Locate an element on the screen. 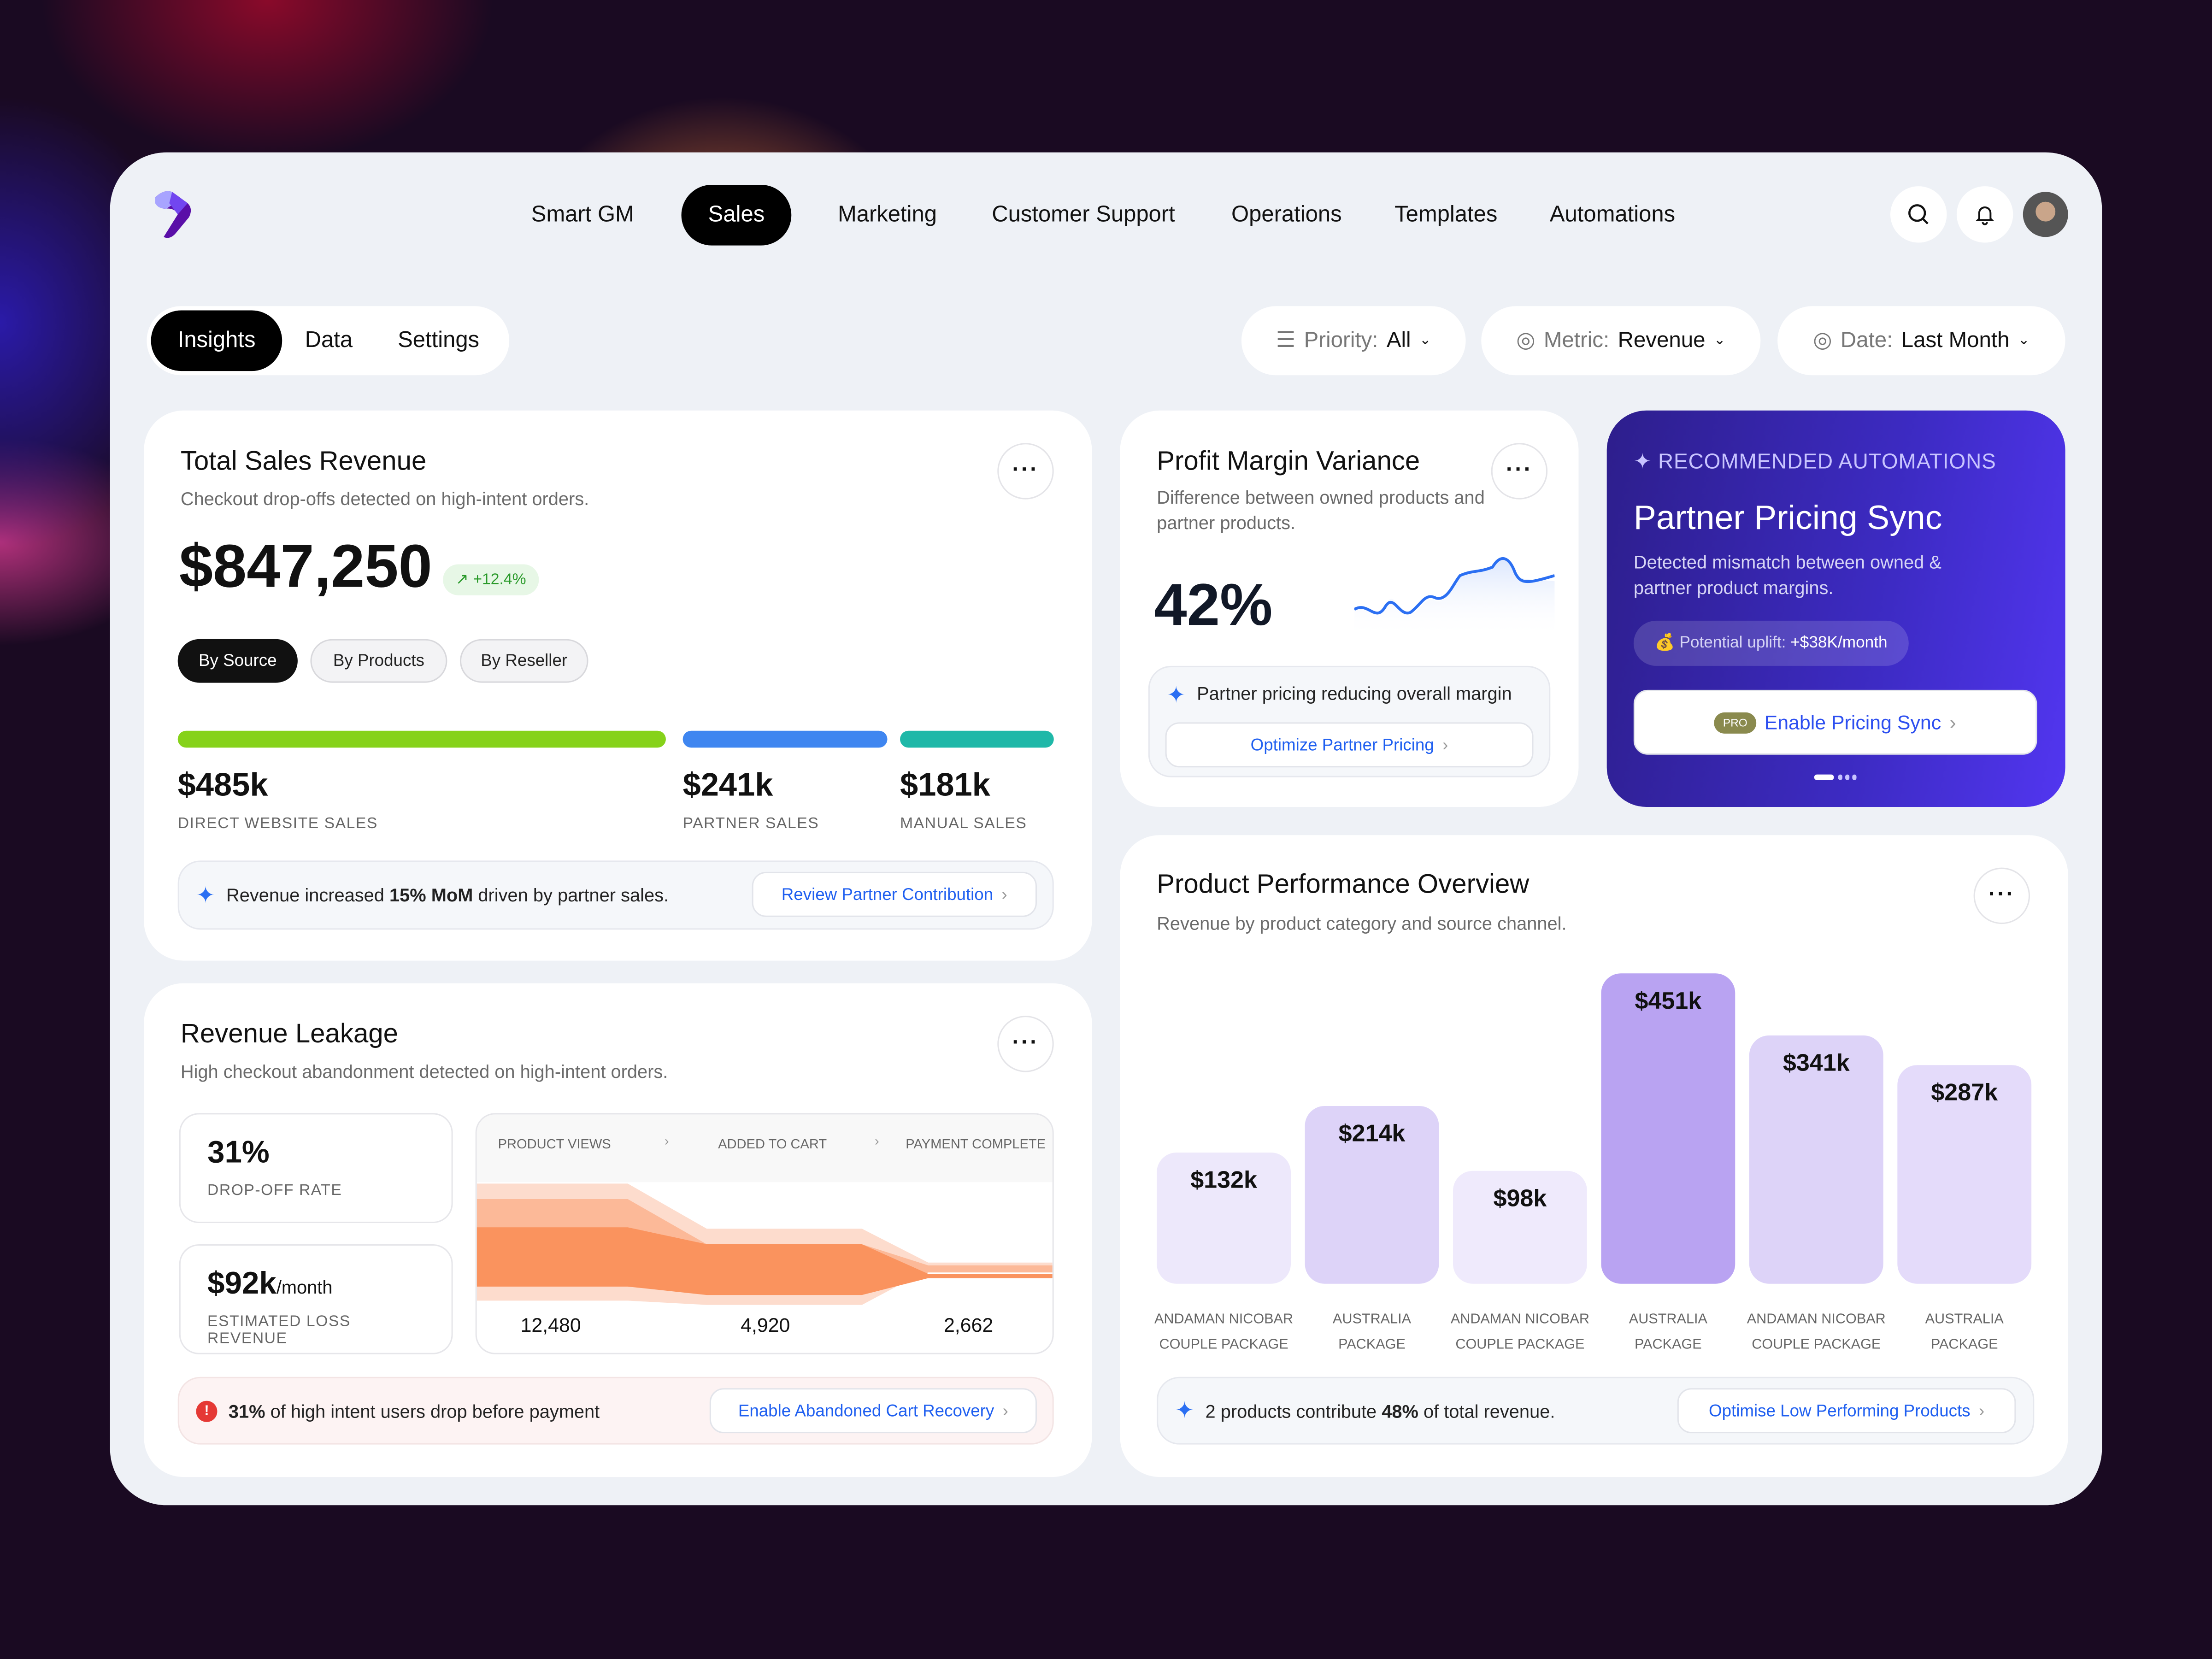 The image size is (2212, 1659). tab-data: Data is located at coordinates (329, 341).